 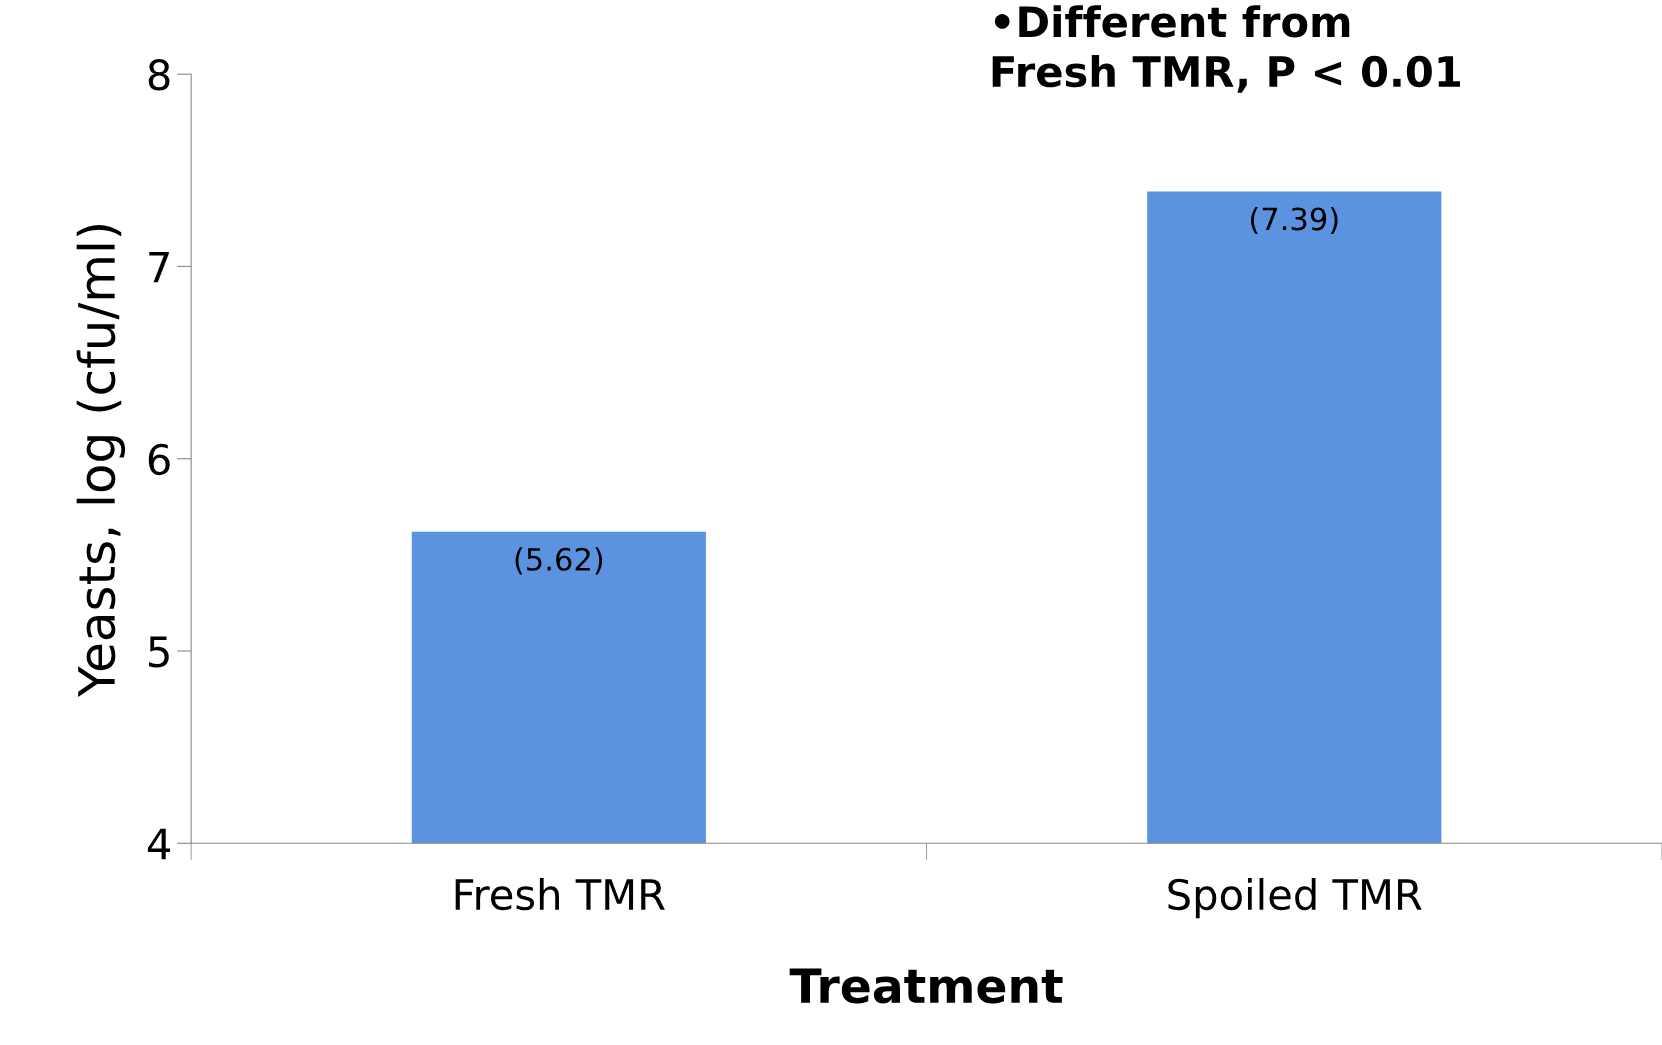 I want to click on x-tick-label: Fresh TMR, so click(x=560, y=894).